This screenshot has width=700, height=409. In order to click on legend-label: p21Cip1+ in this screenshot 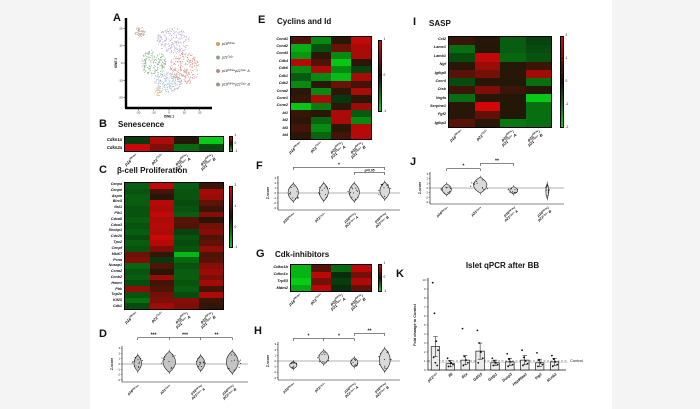, I will do `click(227, 58)`.